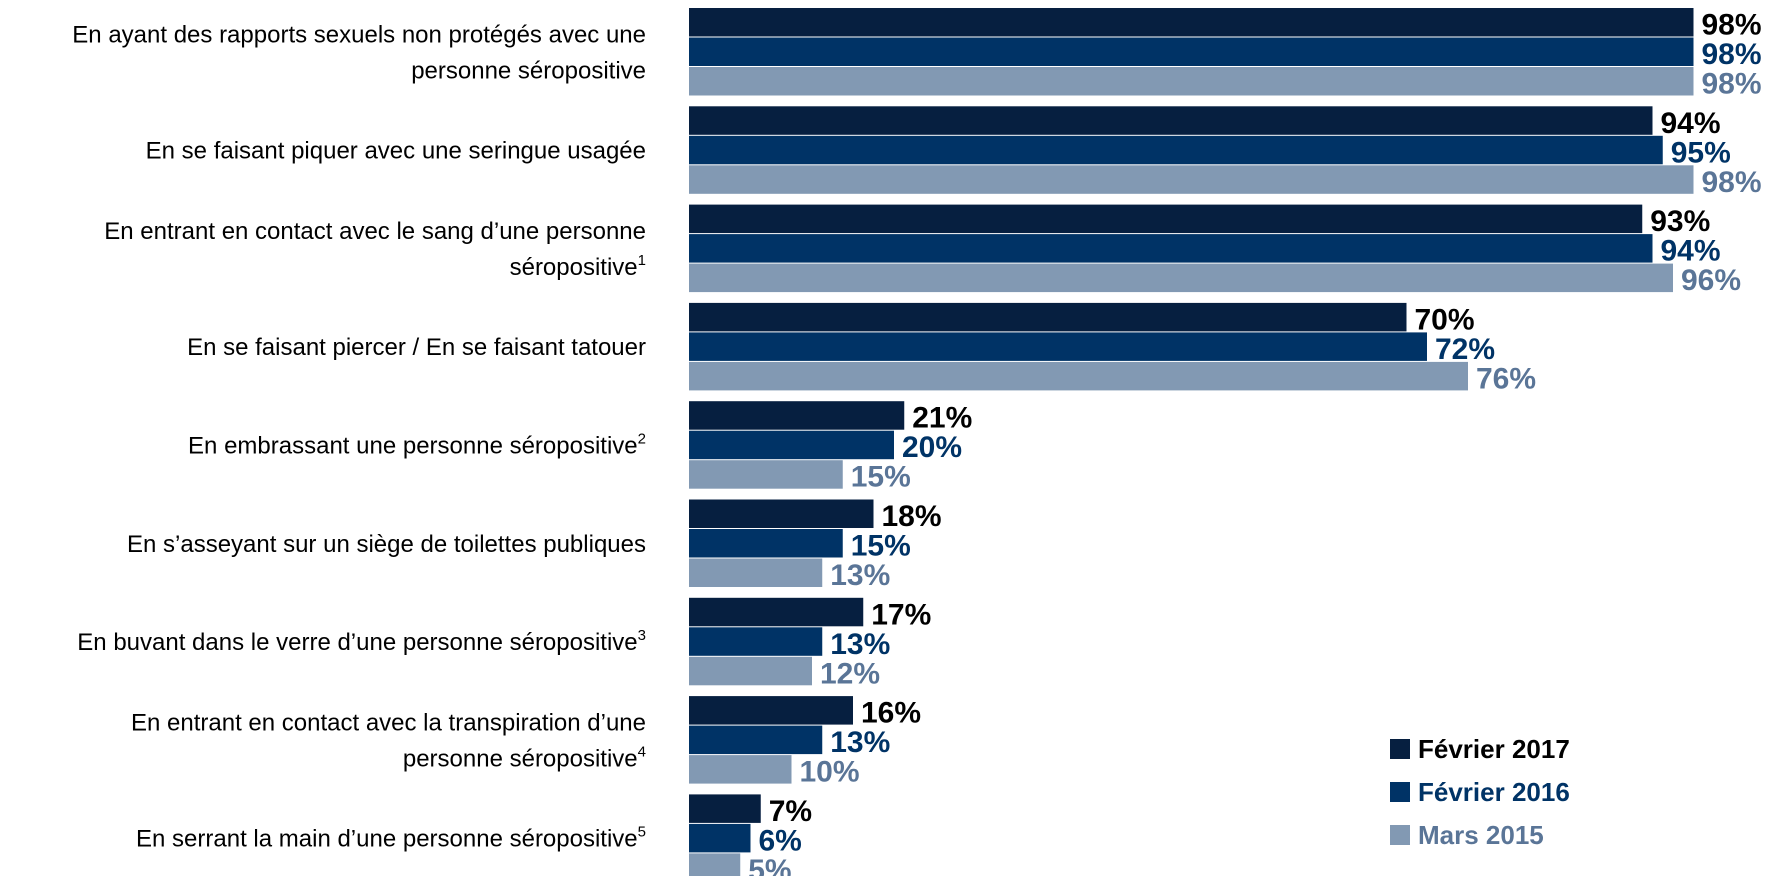 The width and height of the screenshot is (1781, 876). Describe the element at coordinates (932, 447) in the screenshot. I see `value-label: 20%` at that location.